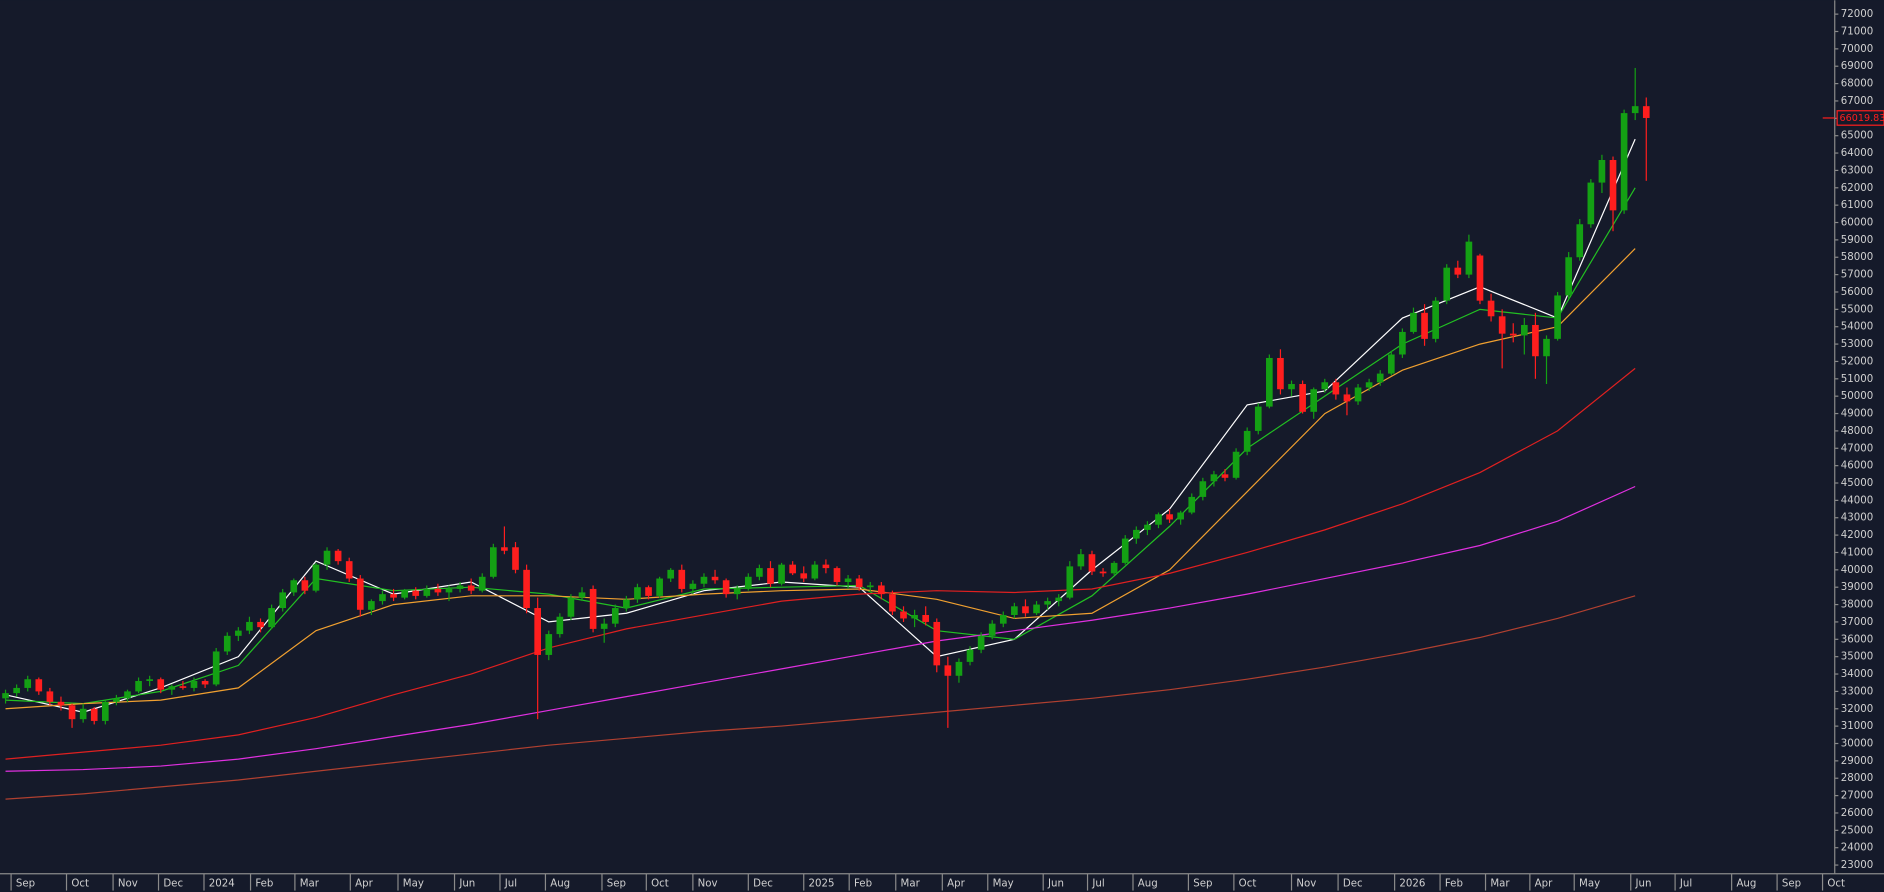 The height and width of the screenshot is (892, 1884). Describe the element at coordinates (1857, 396) in the screenshot. I see `y-tick-label: 50000` at that location.